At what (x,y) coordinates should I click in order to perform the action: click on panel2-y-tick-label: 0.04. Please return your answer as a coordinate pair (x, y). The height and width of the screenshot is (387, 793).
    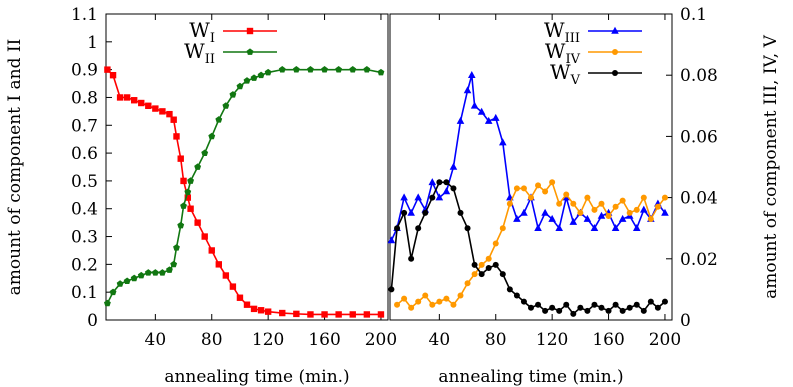
    Looking at the image, I should click on (699, 199).